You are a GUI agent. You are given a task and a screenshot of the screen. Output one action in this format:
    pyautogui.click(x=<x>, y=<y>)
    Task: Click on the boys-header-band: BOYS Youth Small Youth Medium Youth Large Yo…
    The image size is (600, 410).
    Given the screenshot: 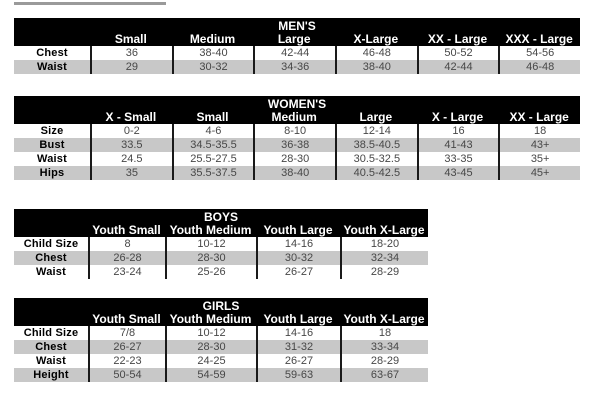 What is the action you would take?
    pyautogui.click(x=221, y=223)
    